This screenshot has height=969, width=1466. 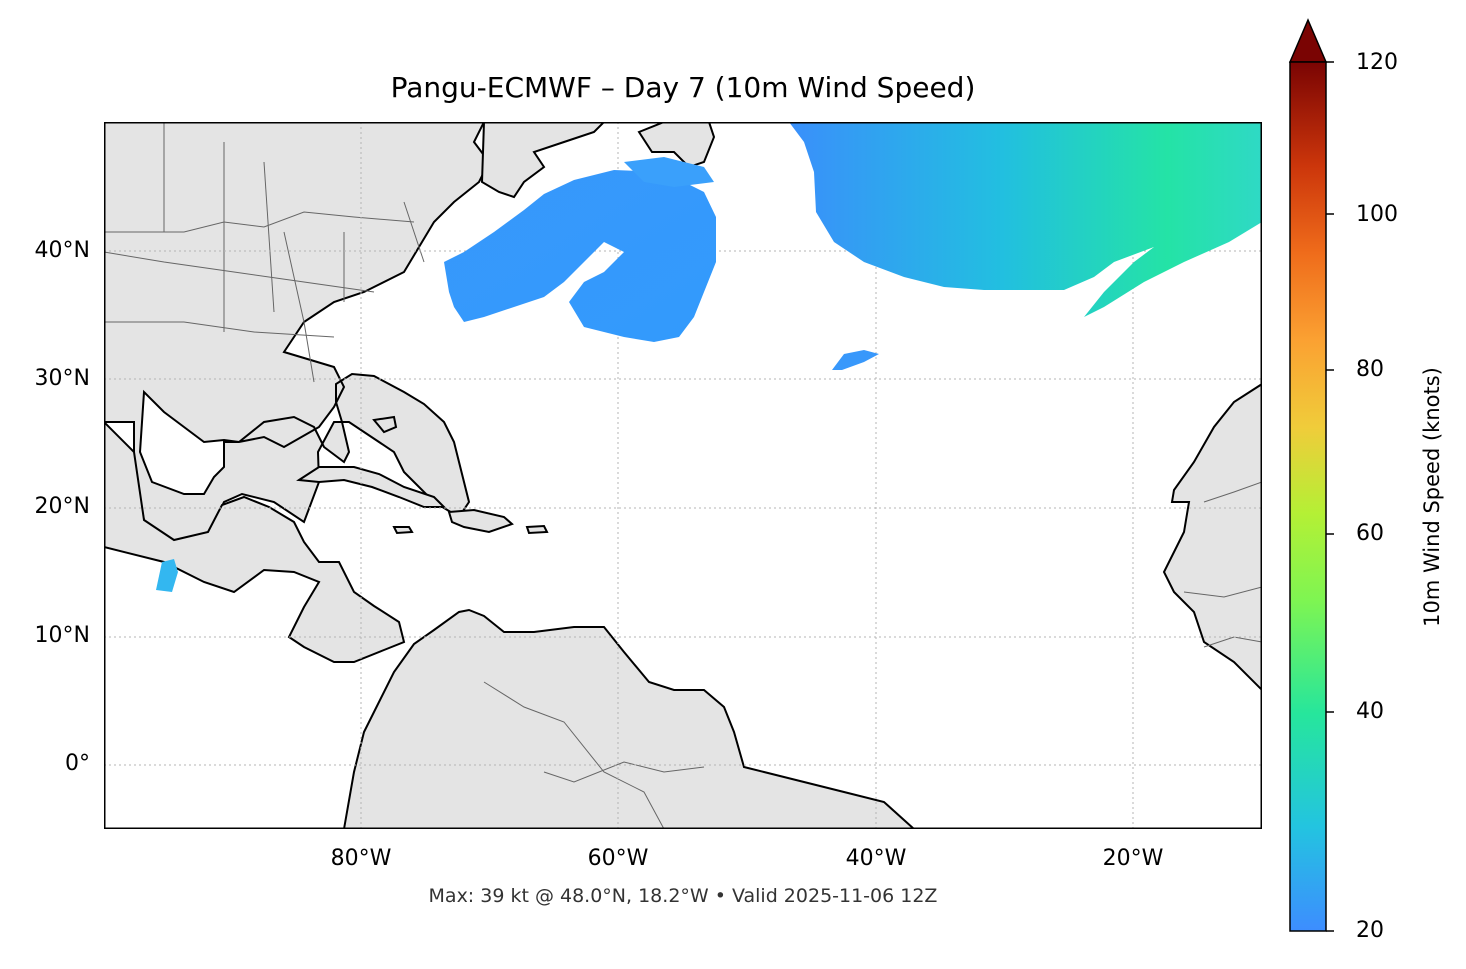 I want to click on lon-tick-40w: 40°W, so click(x=876, y=858).